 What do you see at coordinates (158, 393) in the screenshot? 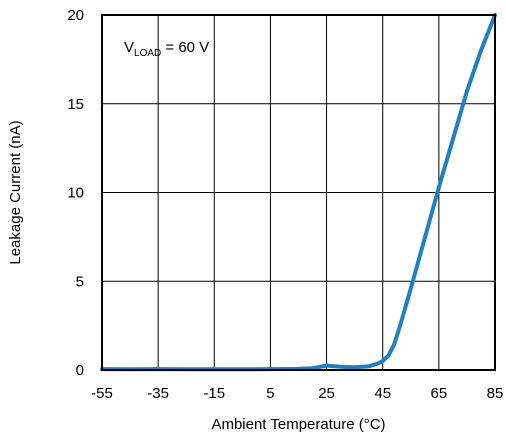
I see `x-tick-label: -35` at bounding box center [158, 393].